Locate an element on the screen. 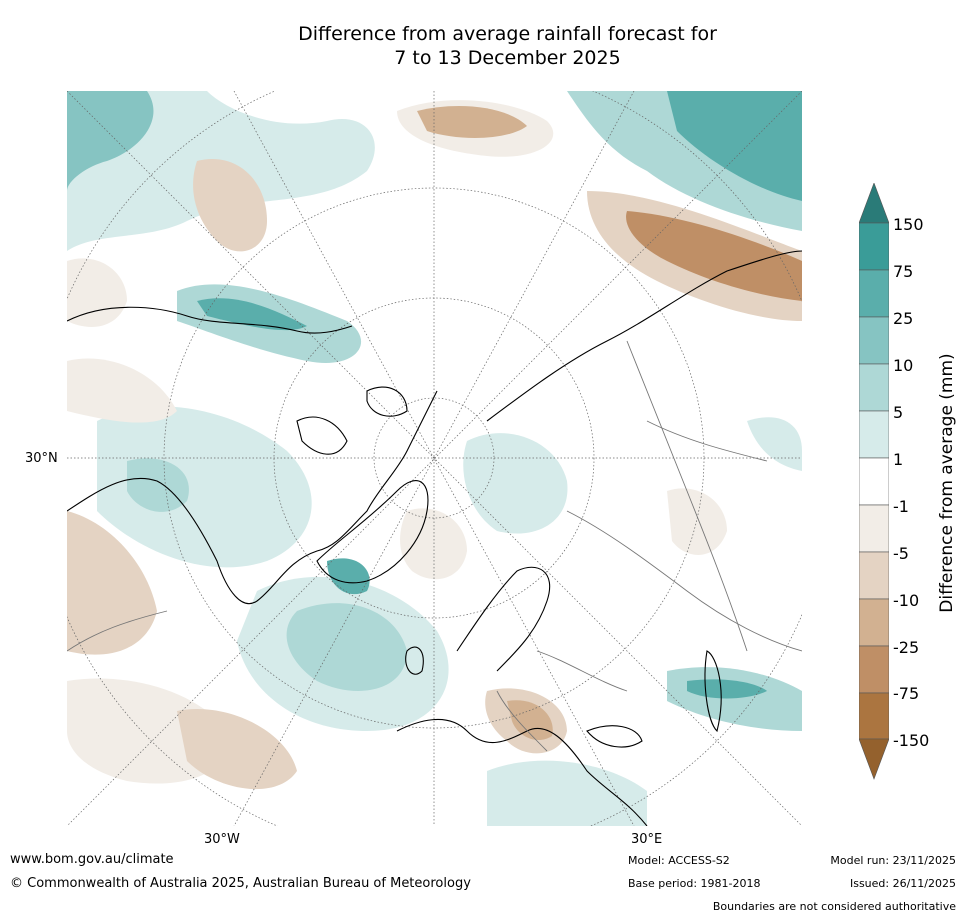  wet-region-barents is located at coordinates (515, 483).